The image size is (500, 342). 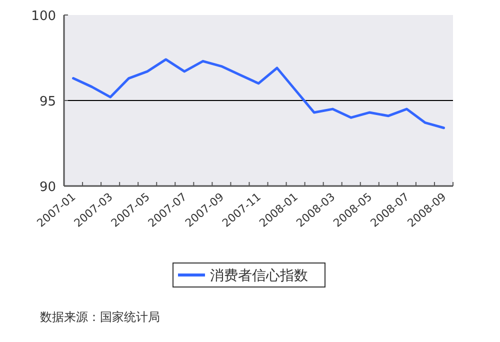 What do you see at coordinates (43, 16) in the screenshot?
I see `y-tick-label: 100` at bounding box center [43, 16].